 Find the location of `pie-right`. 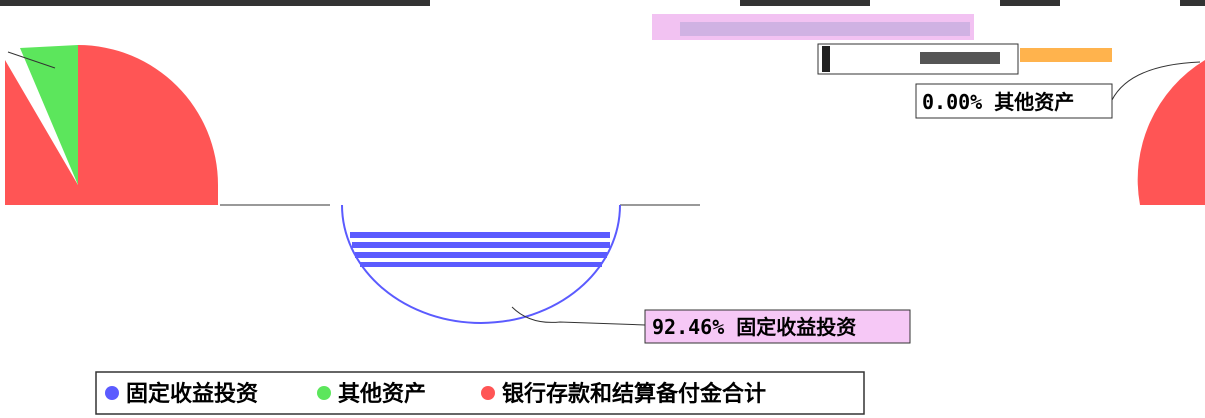

pie-right is located at coordinates (1171, 132).